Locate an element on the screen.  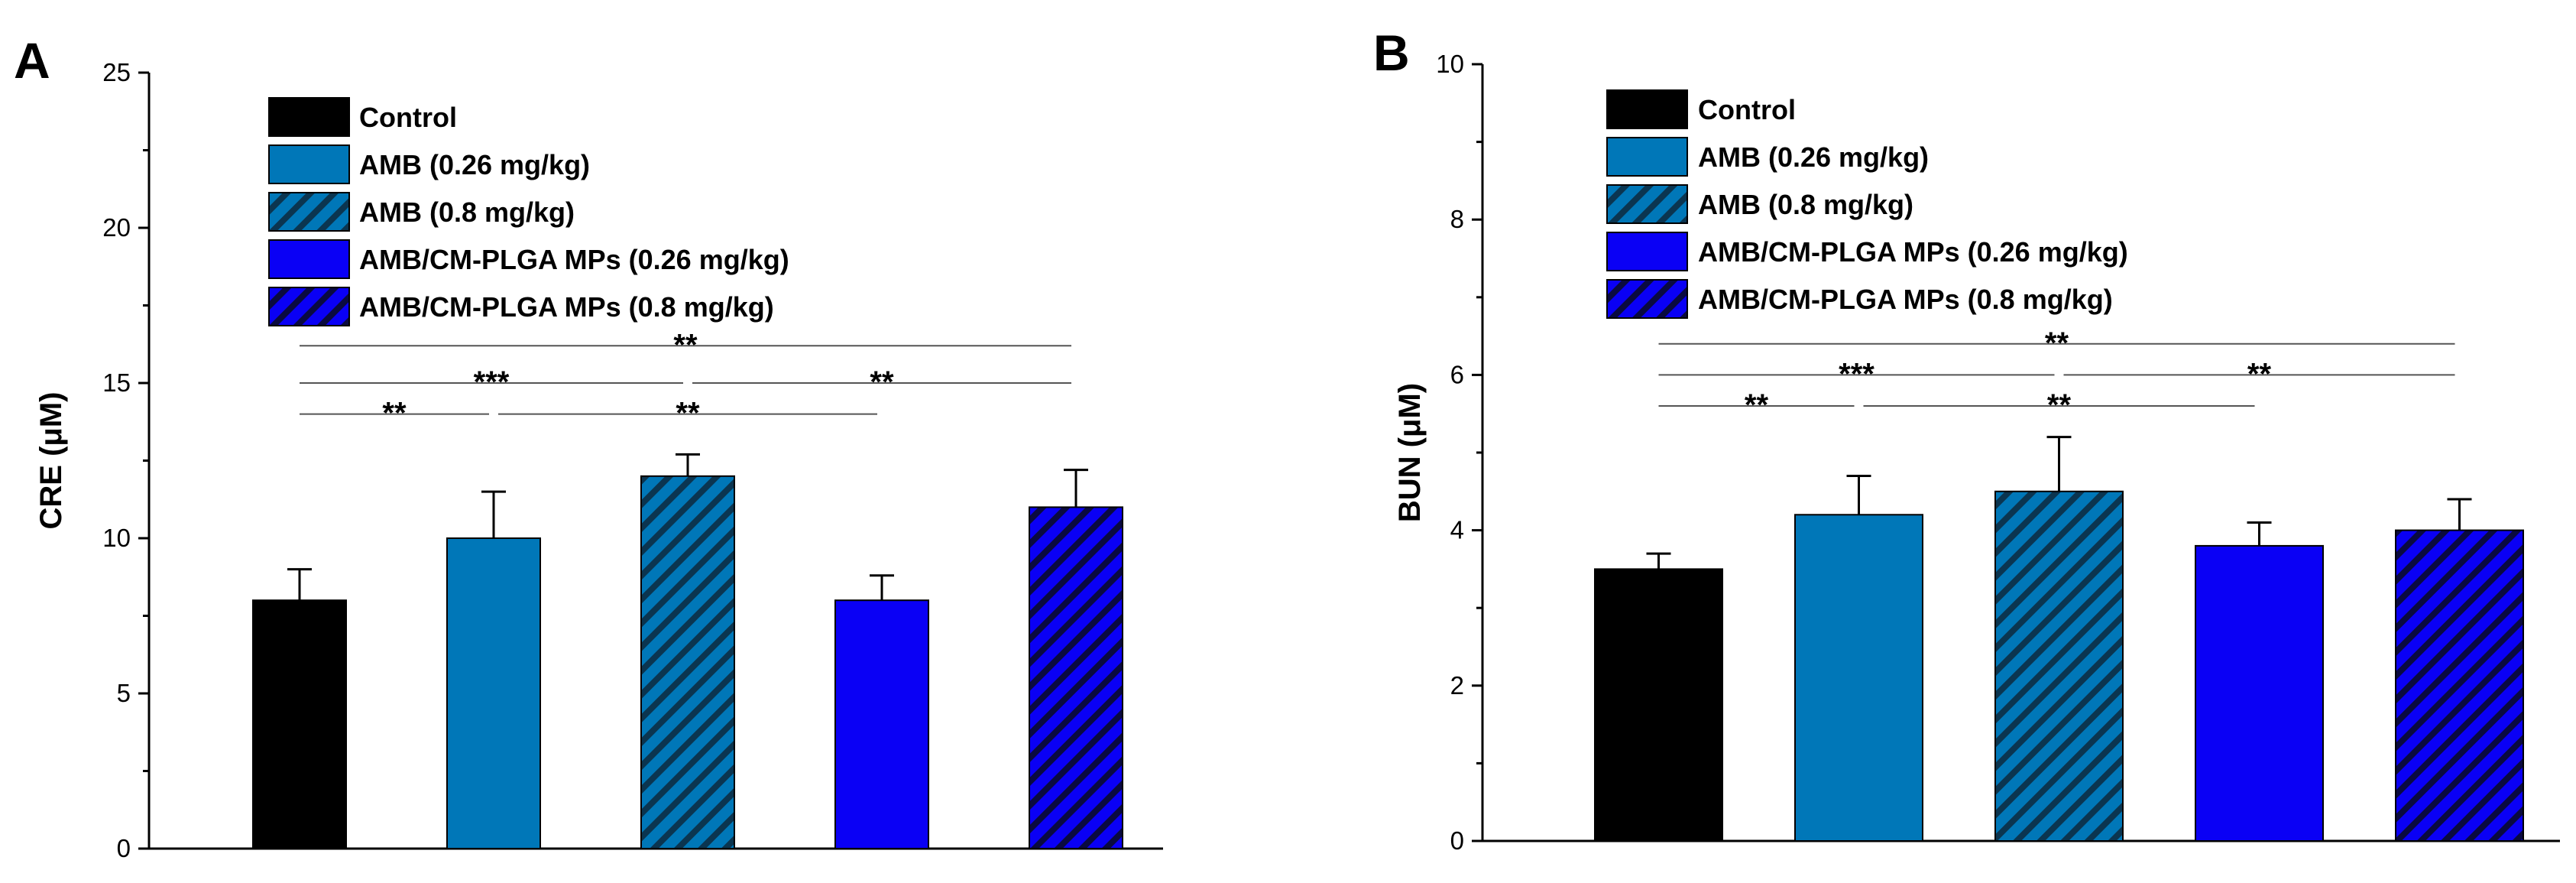
y-tick-label: 25 is located at coordinates (117, 72).